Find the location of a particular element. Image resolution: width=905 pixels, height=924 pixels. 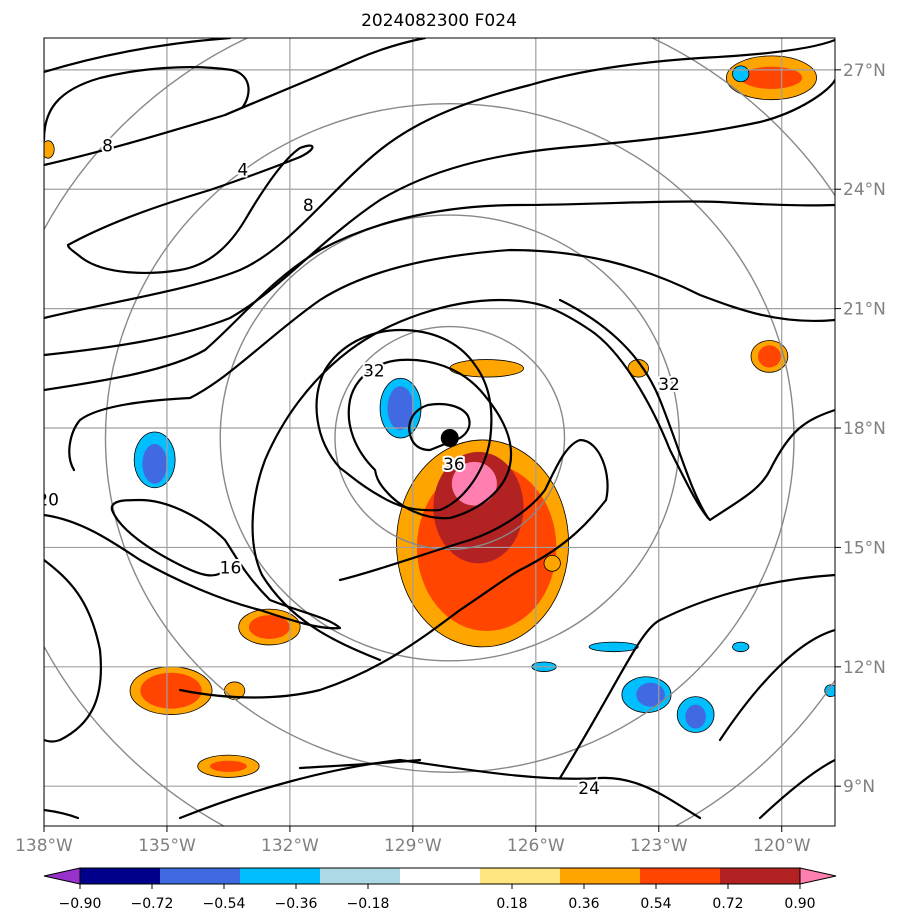

colorbar-tick-label: 0.36 is located at coordinates (583, 904).